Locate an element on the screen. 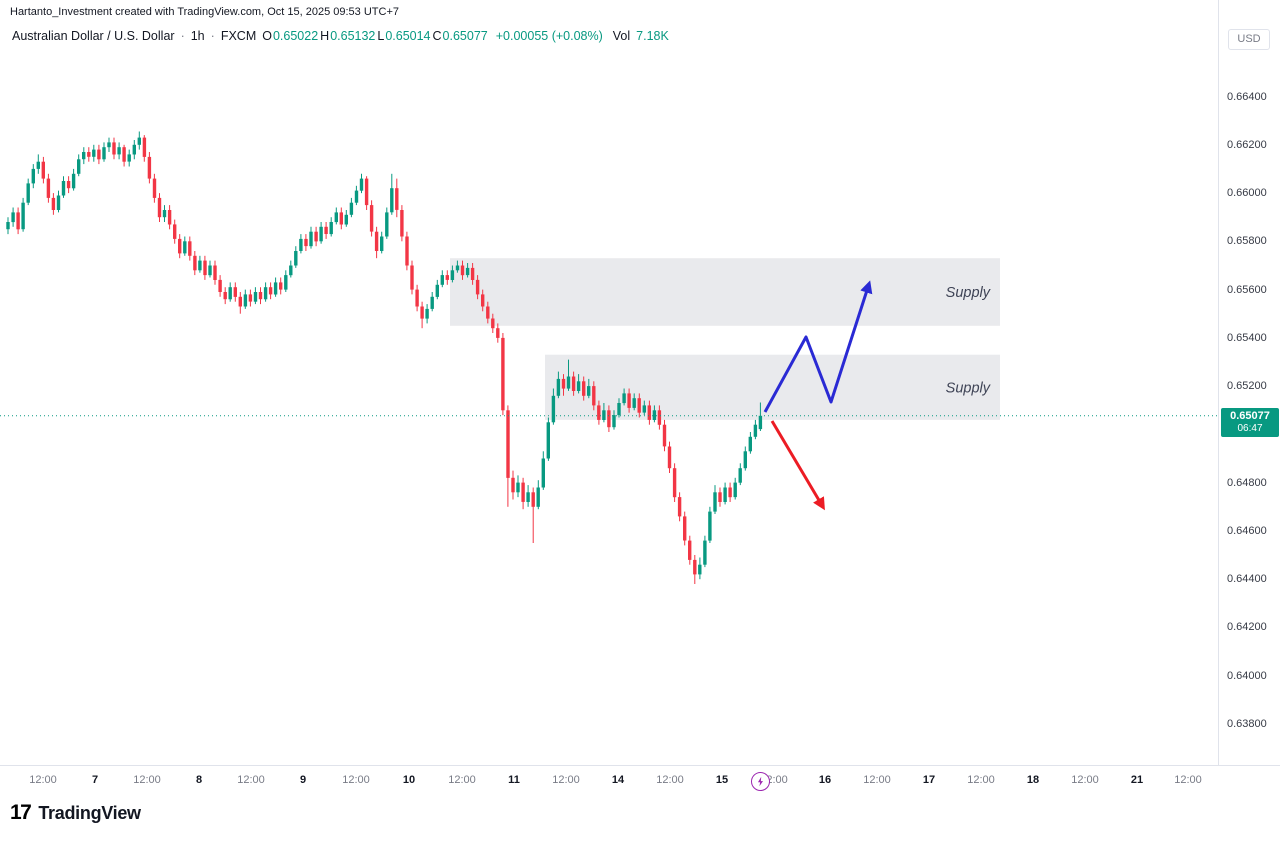  time-tick-label: 14 is located at coordinates (618, 780).